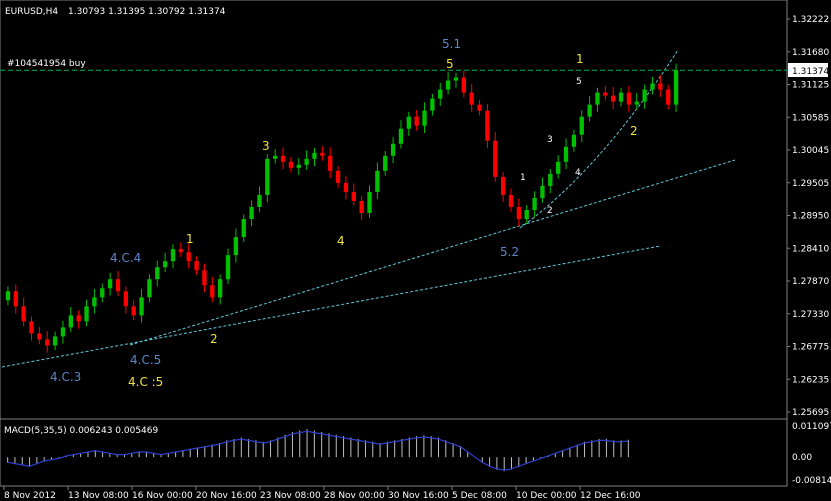  What do you see at coordinates (550, 211) in the screenshot?
I see `wave-label-w2: 2` at bounding box center [550, 211].